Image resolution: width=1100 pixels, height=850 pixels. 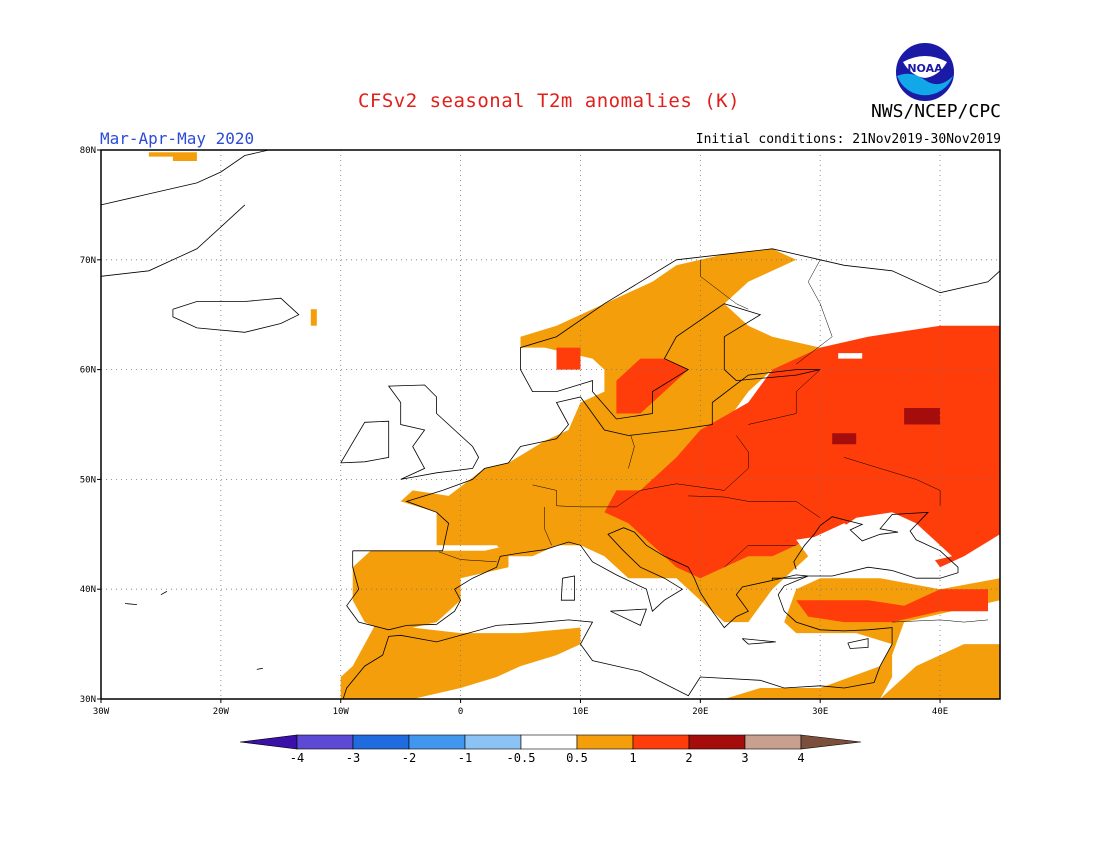 What do you see at coordinates (88, 151) in the screenshot?
I see `lat-tick-label: 80N` at bounding box center [88, 151].